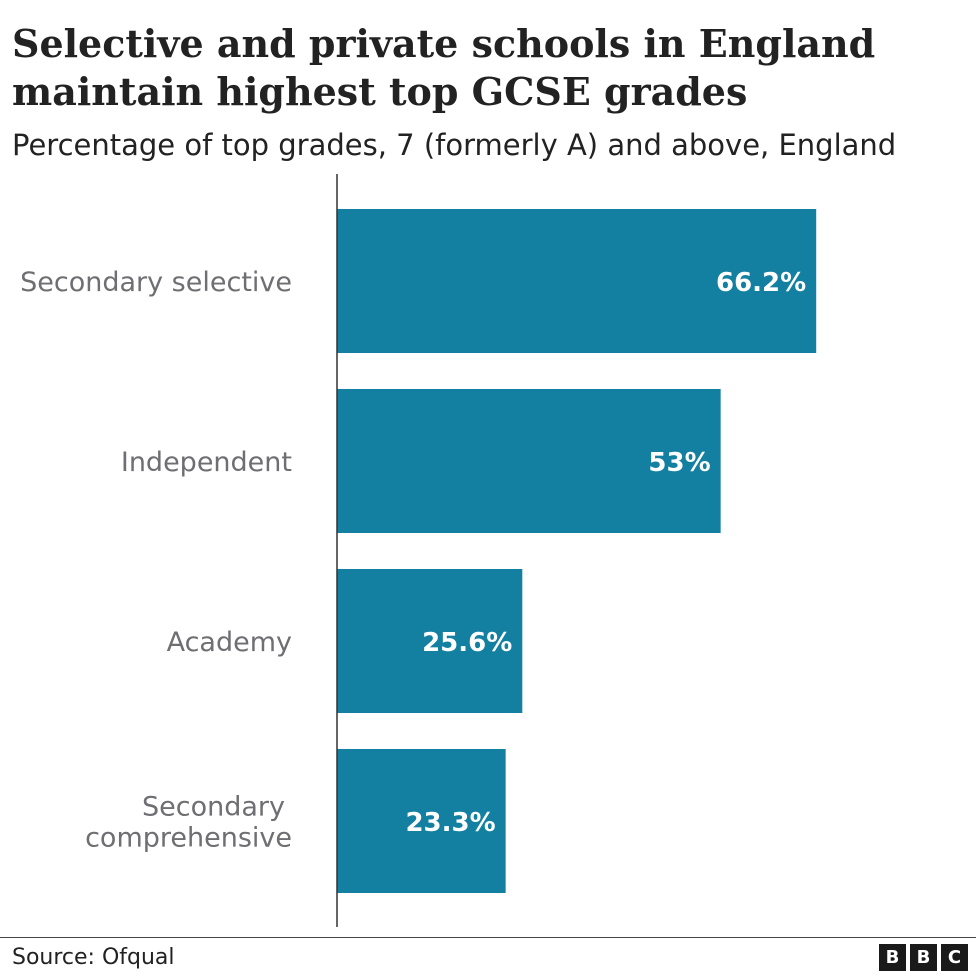  I want to click on category-label: Secondary selective, so click(156, 282).